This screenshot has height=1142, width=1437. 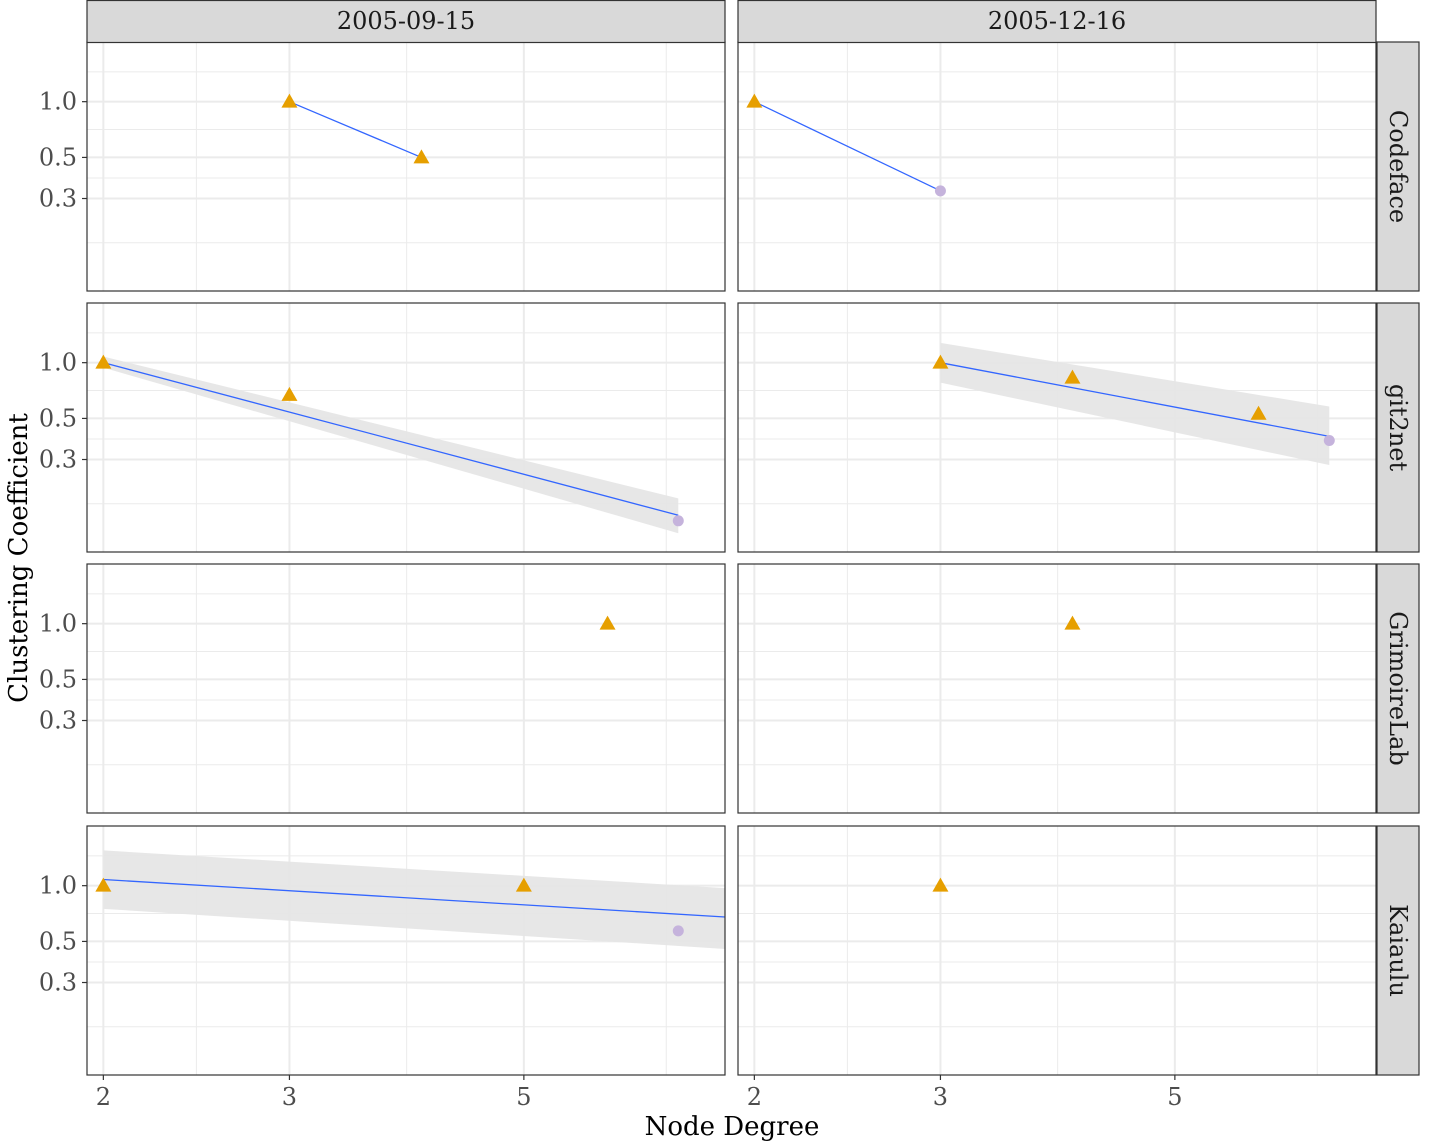 What do you see at coordinates (732, 1127) in the screenshot?
I see `x-axis-title: Node Degree` at bounding box center [732, 1127].